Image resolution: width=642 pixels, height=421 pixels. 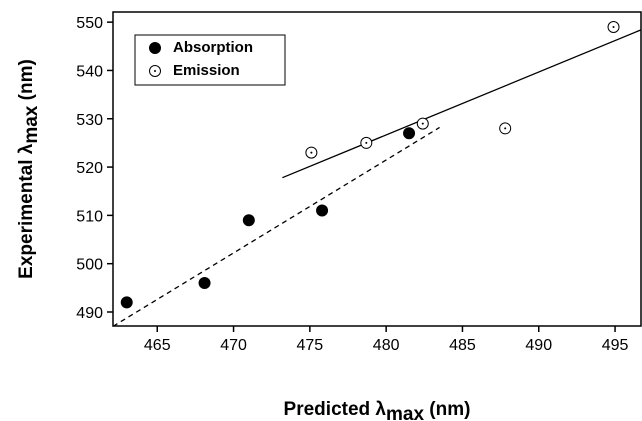 I want to click on x-label-unit: (nm), so click(x=447, y=409).